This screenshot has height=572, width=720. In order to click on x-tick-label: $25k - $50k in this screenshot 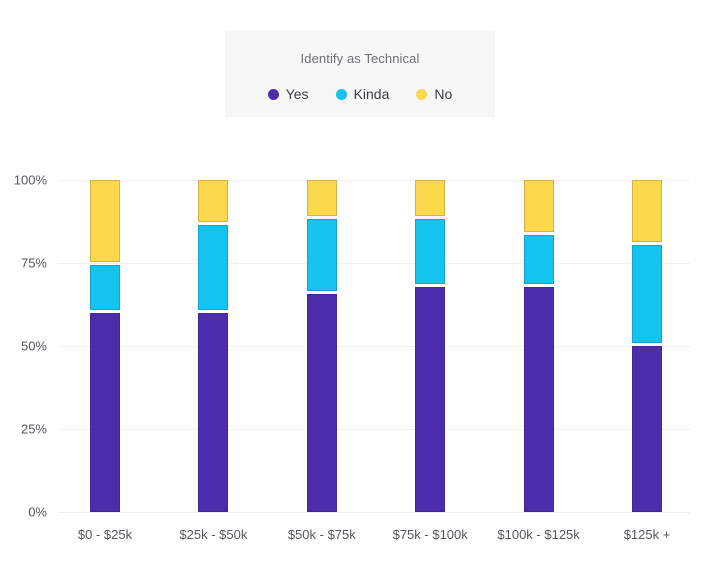, I will do `click(213, 534)`.